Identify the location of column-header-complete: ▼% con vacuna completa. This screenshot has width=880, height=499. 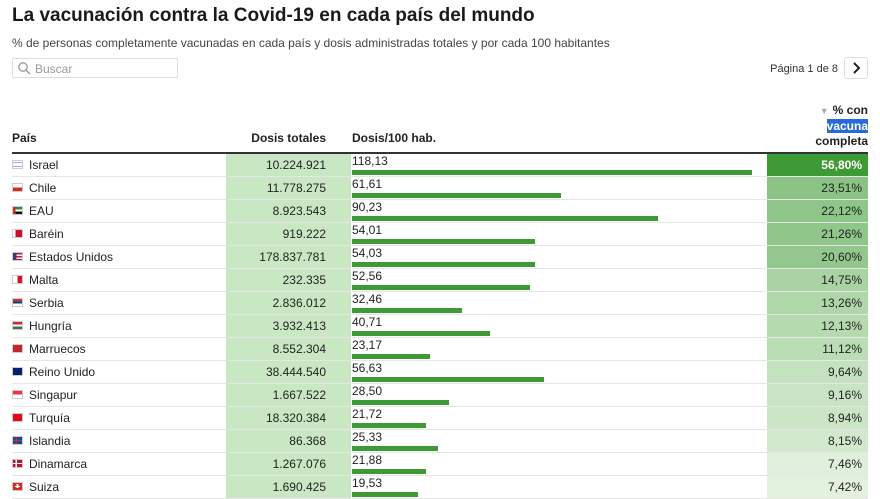
(828, 126).